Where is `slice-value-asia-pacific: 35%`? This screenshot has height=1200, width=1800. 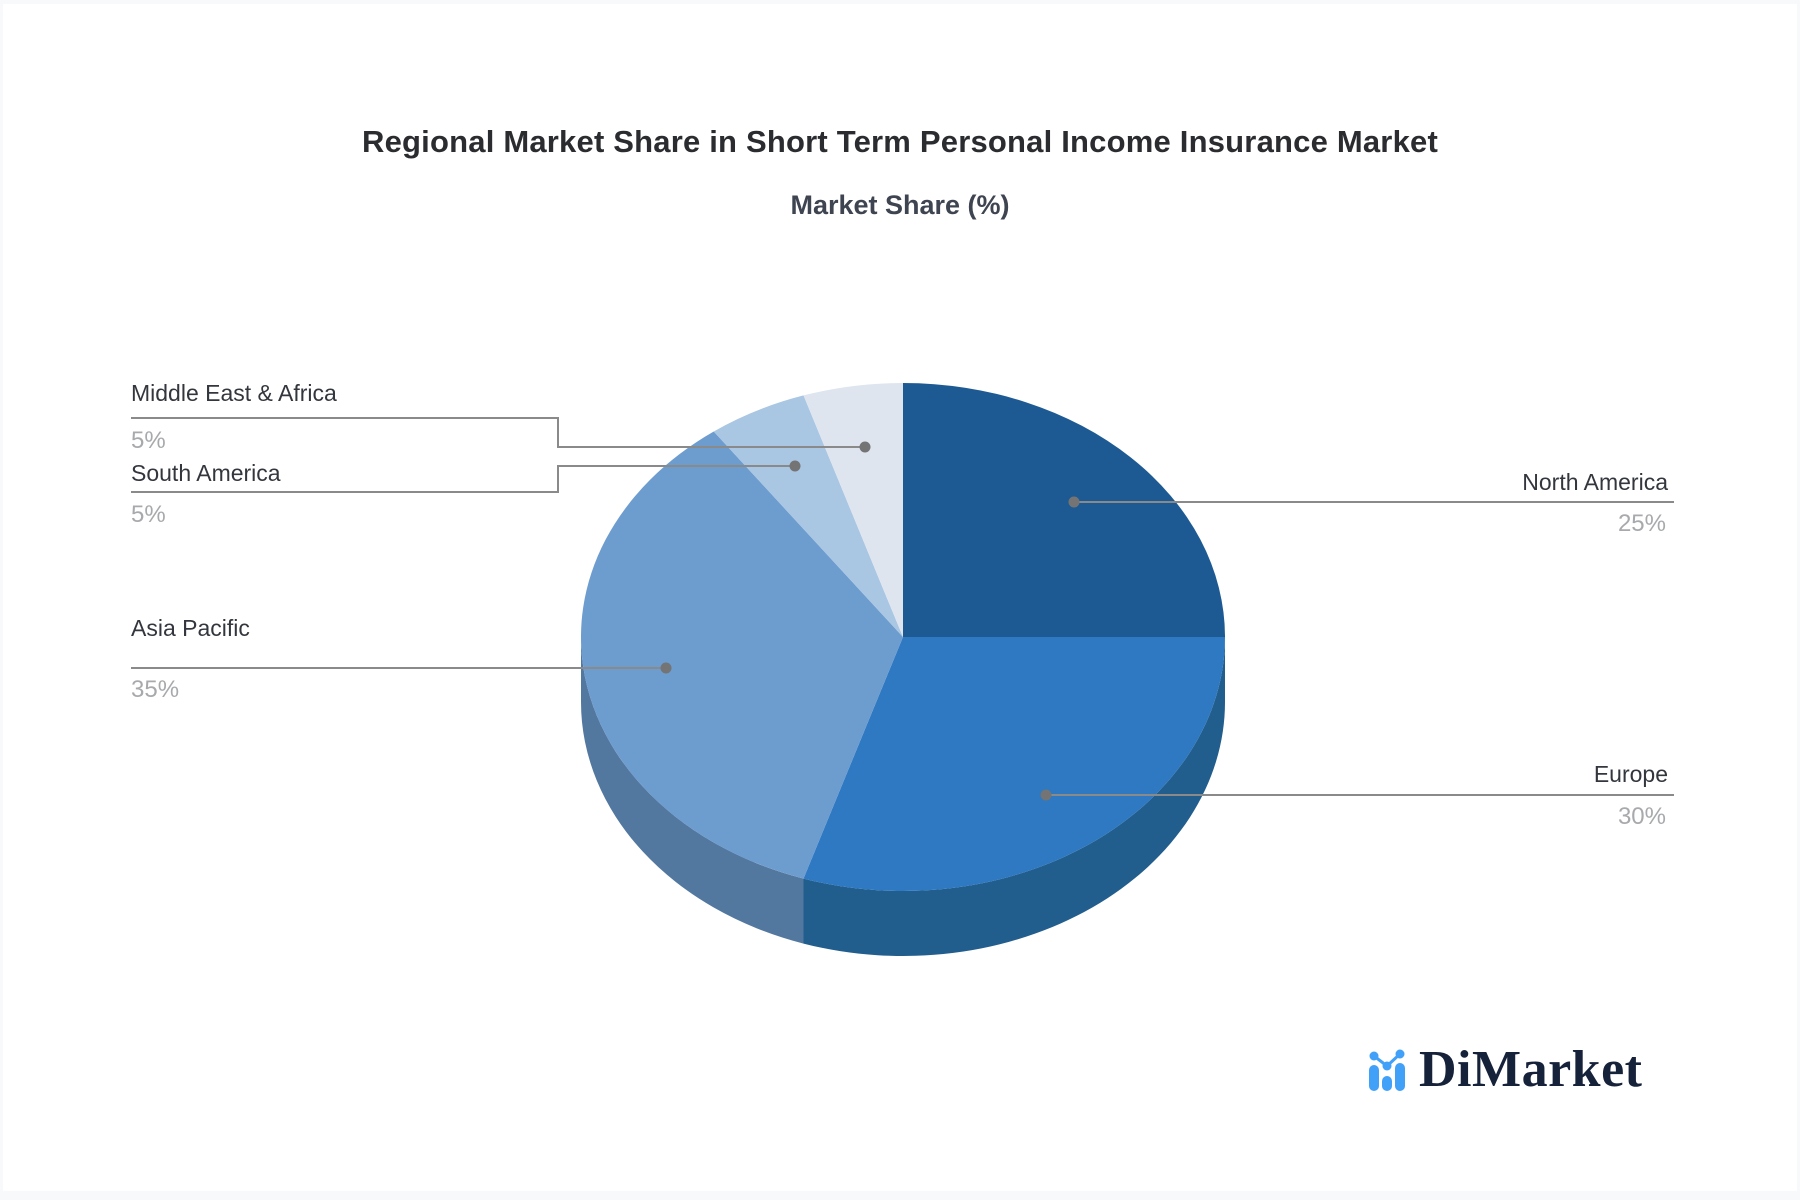 slice-value-asia-pacific: 35% is located at coordinates (155, 689).